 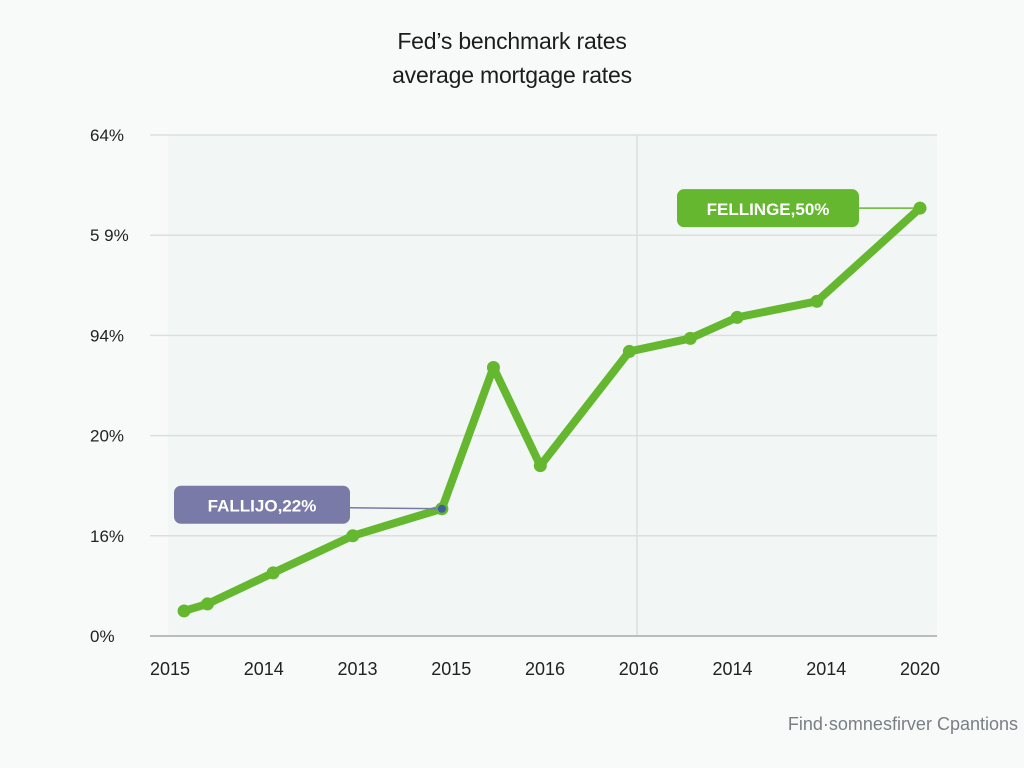 I want to click on chart-title-line-1: Fed’s benchmark rates, so click(x=512, y=41).